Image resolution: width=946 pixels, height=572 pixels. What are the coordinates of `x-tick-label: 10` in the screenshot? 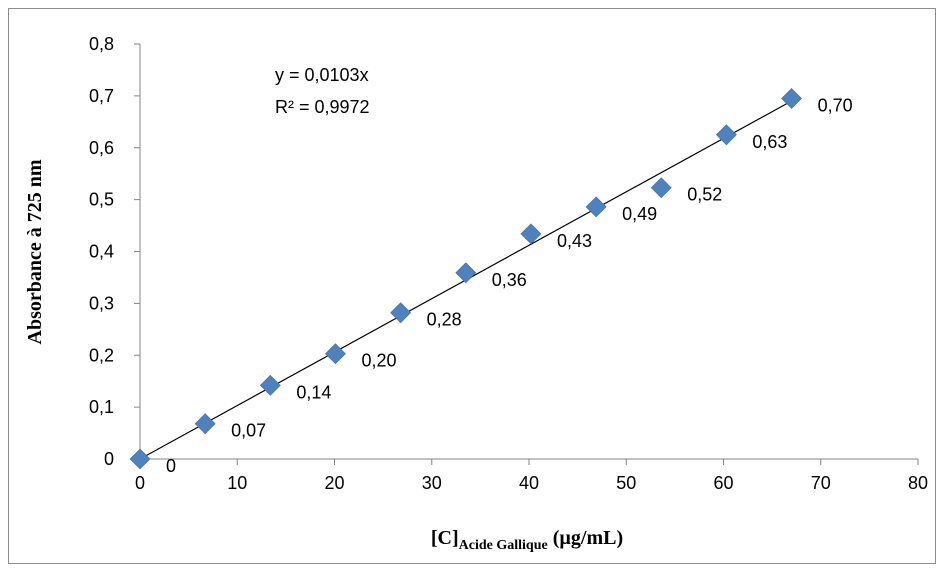 It's located at (237, 483).